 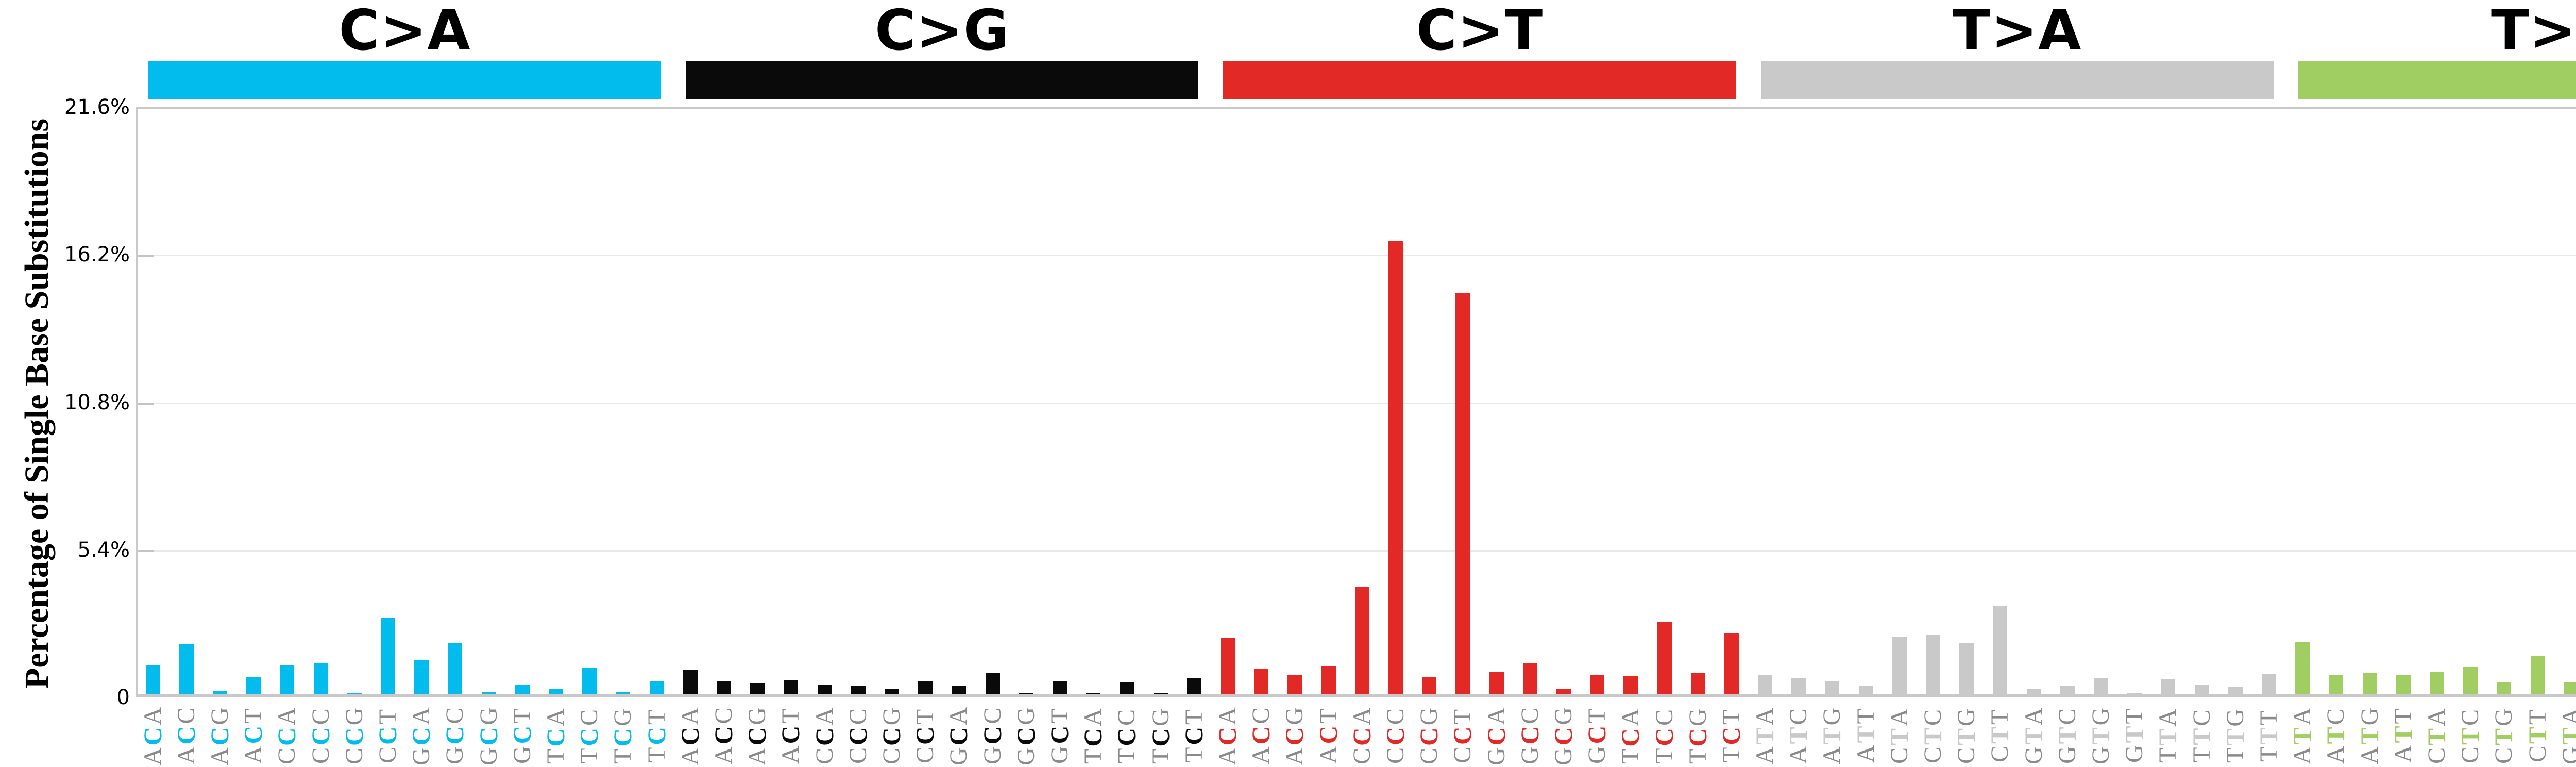 What do you see at coordinates (960, 690) in the screenshot?
I see `bar-C>G-GCA` at bounding box center [960, 690].